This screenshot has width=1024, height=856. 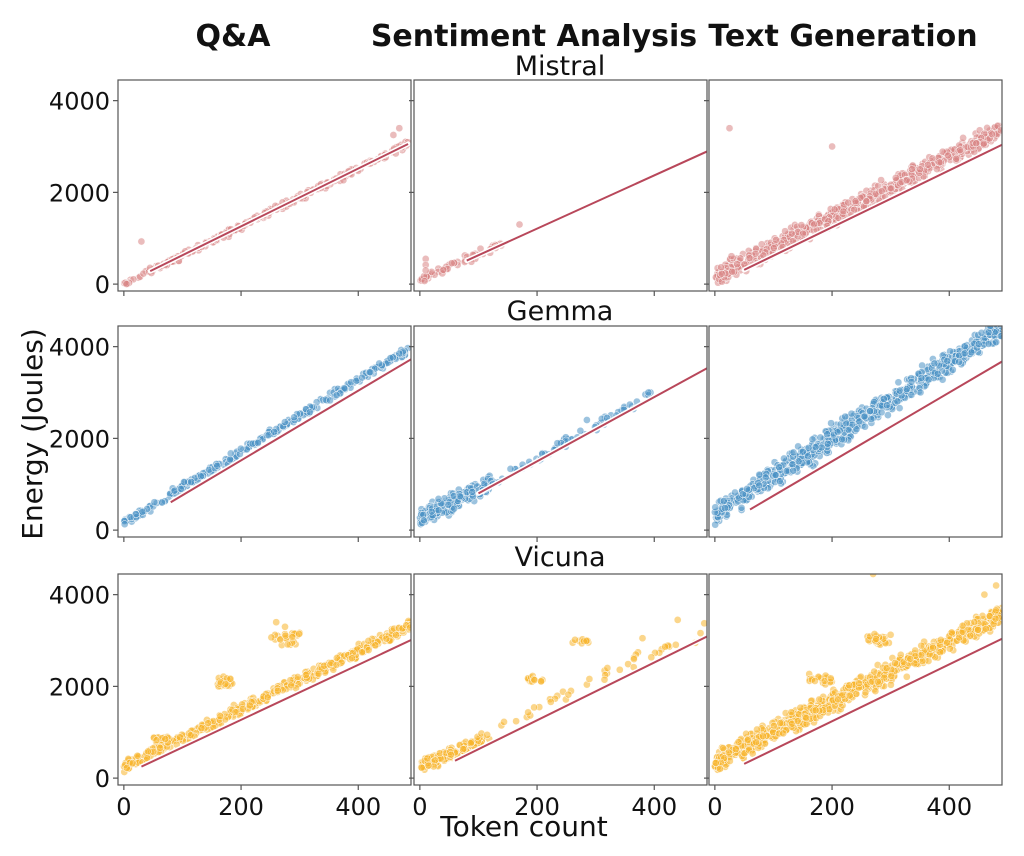 What do you see at coordinates (853, 697) in the screenshot?
I see `panel-vicuna-text-generation: 0 200 400` at bounding box center [853, 697].